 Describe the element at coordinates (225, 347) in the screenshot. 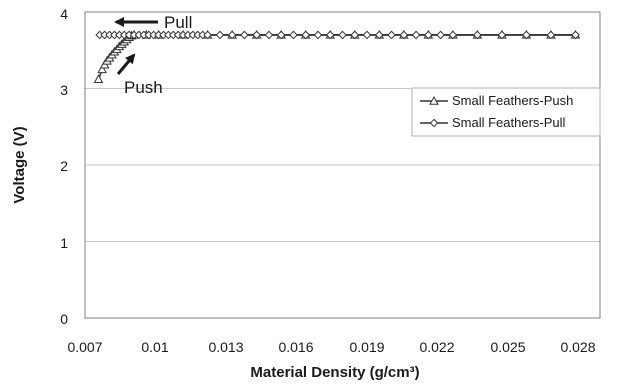

I see `x-tick-label: 0.013` at that location.